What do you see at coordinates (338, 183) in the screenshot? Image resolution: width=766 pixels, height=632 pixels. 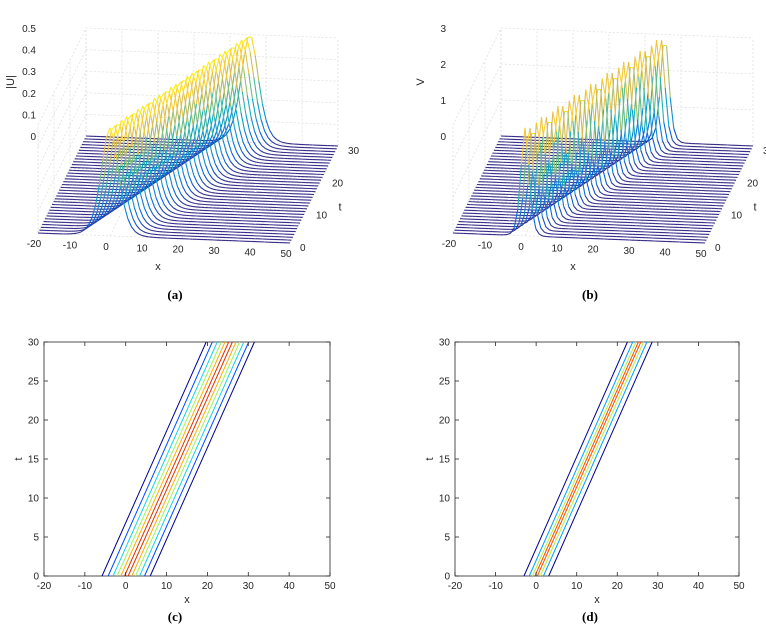 I see `y-tick-label: 20` at bounding box center [338, 183].